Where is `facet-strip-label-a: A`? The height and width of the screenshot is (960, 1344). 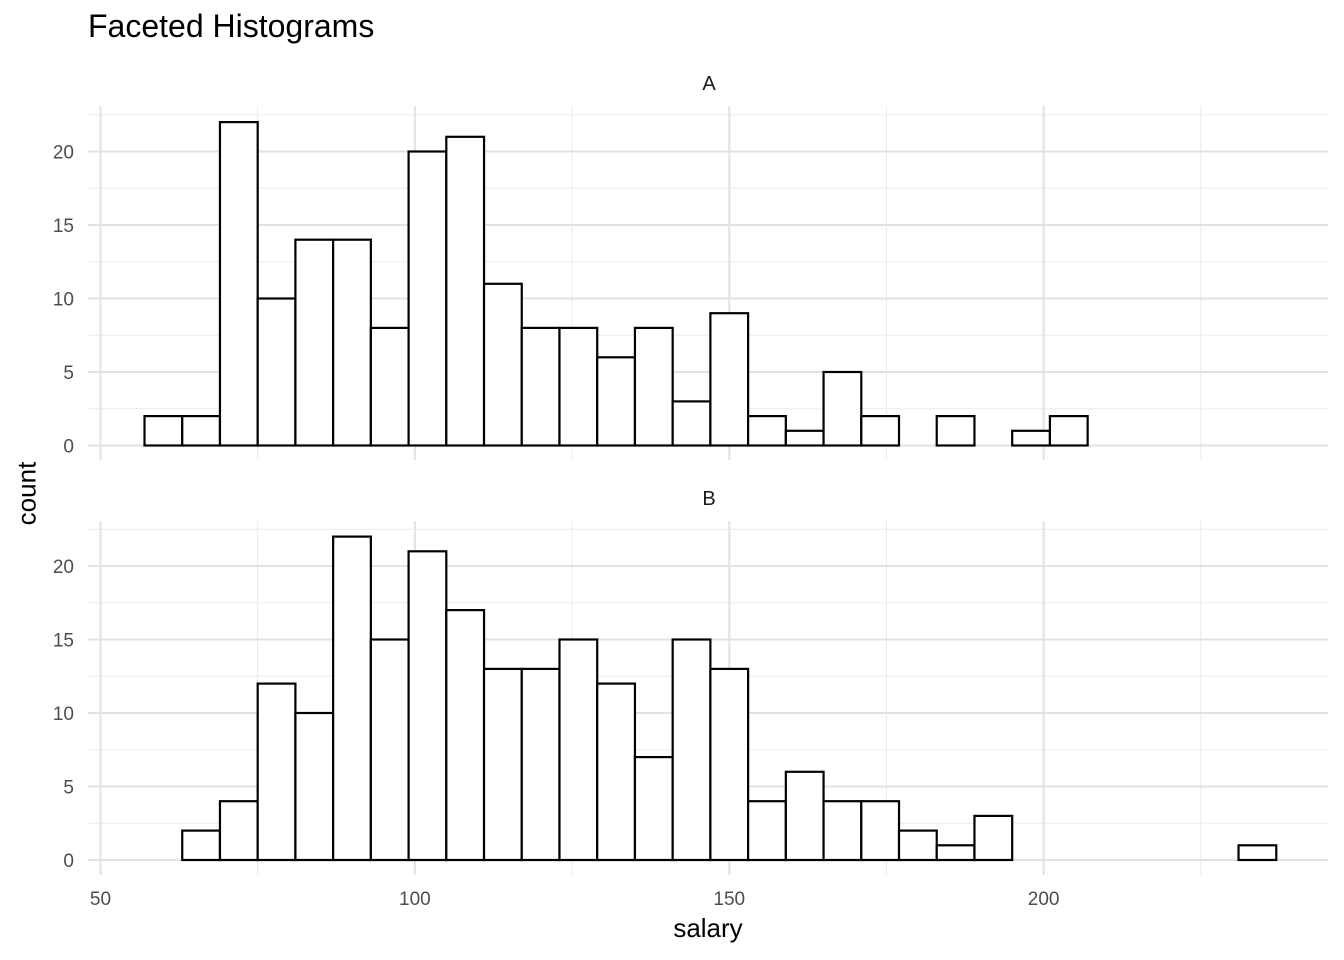
facet-strip-label-a: A is located at coordinates (709, 84).